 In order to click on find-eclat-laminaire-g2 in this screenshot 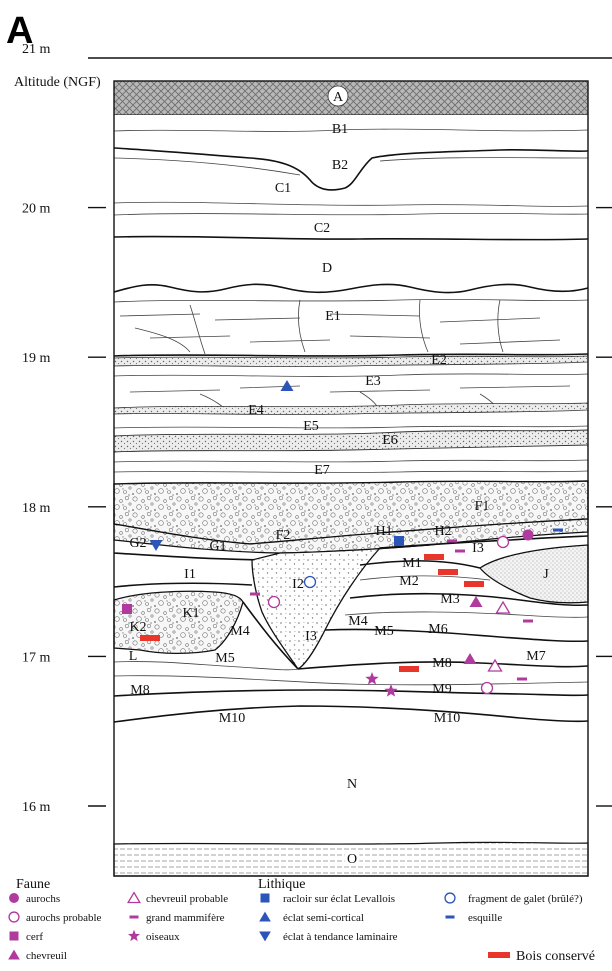, I will do `click(156, 545)`.